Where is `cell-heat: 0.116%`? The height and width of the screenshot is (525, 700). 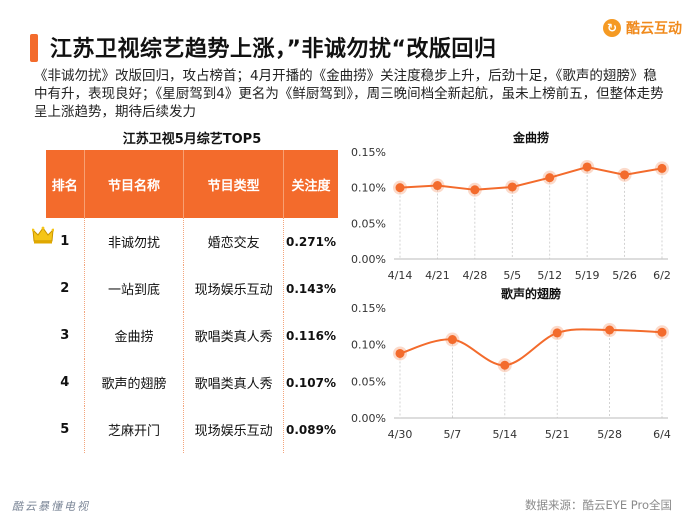 cell-heat: 0.116% is located at coordinates (311, 335).